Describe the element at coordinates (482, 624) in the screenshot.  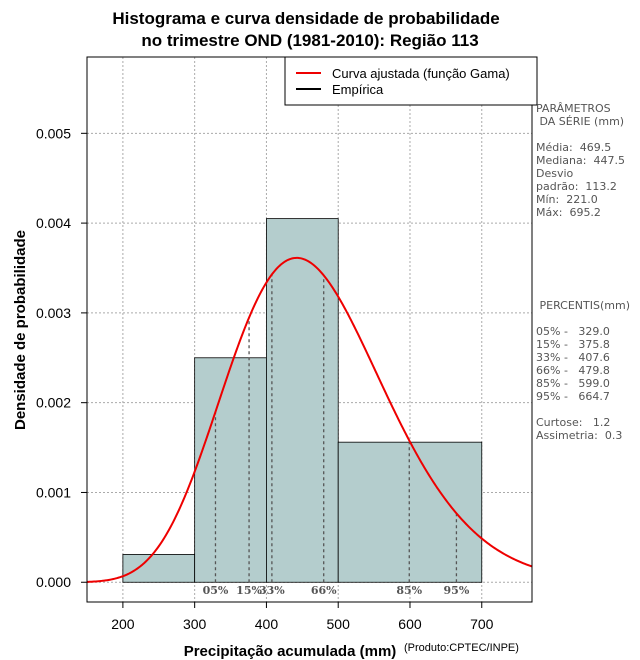
I see `x-tick-label: 700` at that location.